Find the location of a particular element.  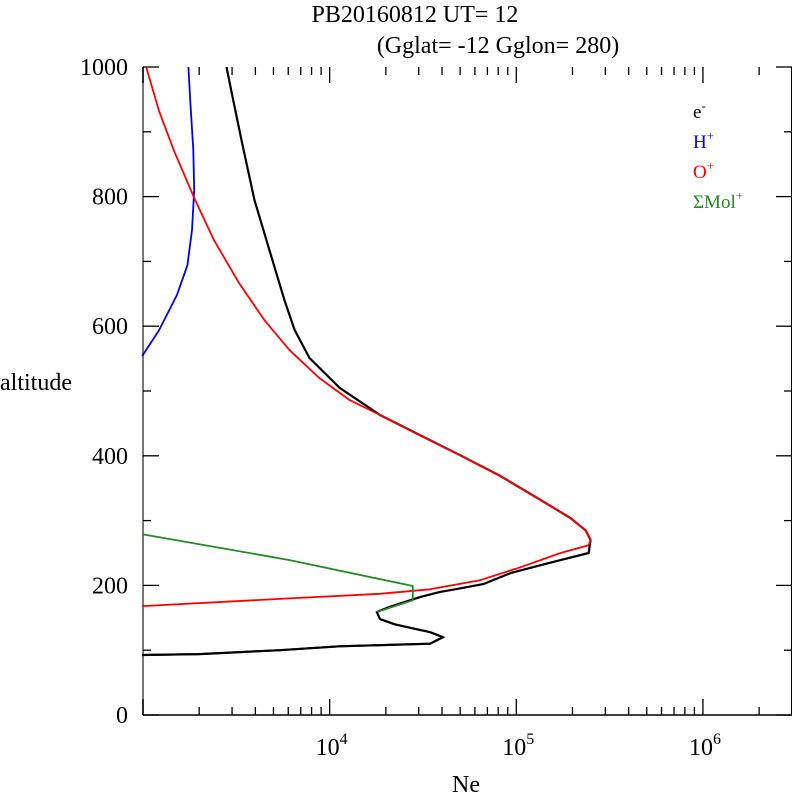

legend-entry: e- is located at coordinates (699, 110).